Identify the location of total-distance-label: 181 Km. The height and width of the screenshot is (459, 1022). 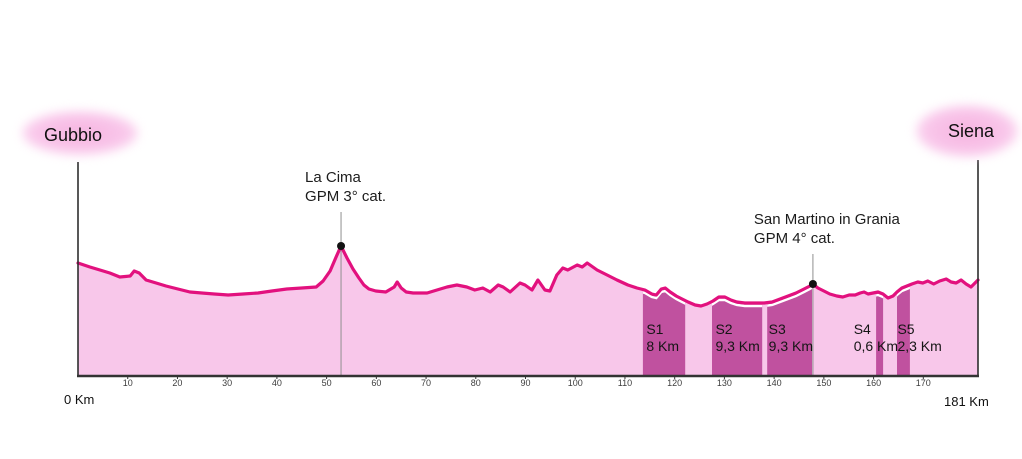
(966, 401).